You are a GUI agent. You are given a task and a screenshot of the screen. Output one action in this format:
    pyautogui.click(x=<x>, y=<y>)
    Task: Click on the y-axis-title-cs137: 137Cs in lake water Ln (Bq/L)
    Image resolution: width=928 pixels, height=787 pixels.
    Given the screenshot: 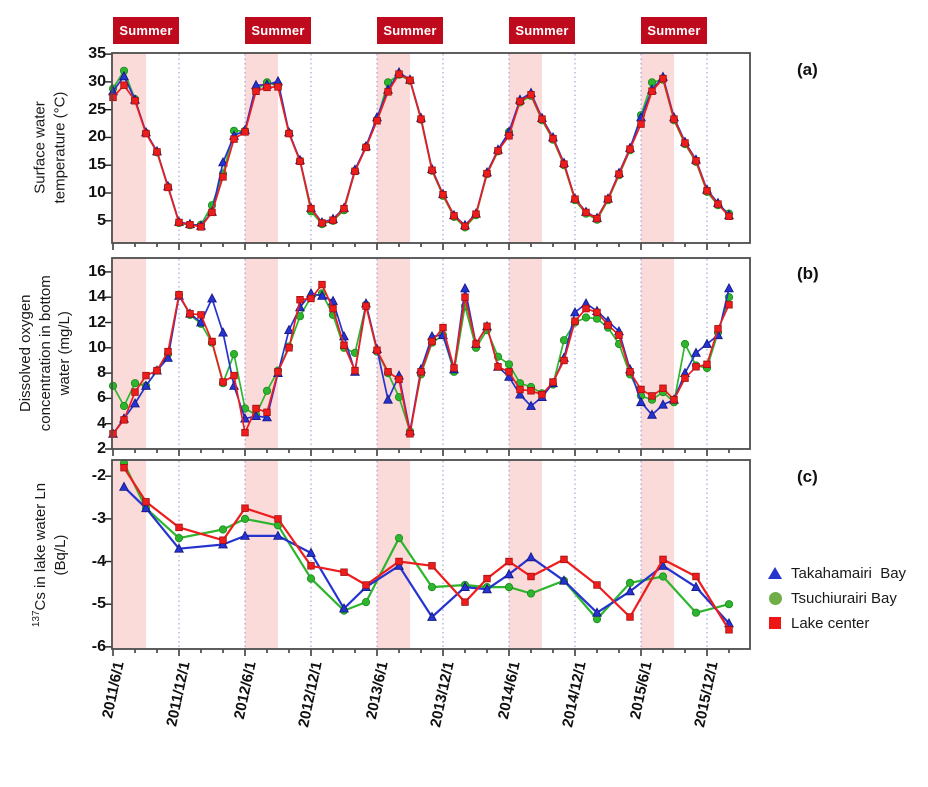 What is the action you would take?
    pyautogui.click(x=50, y=555)
    